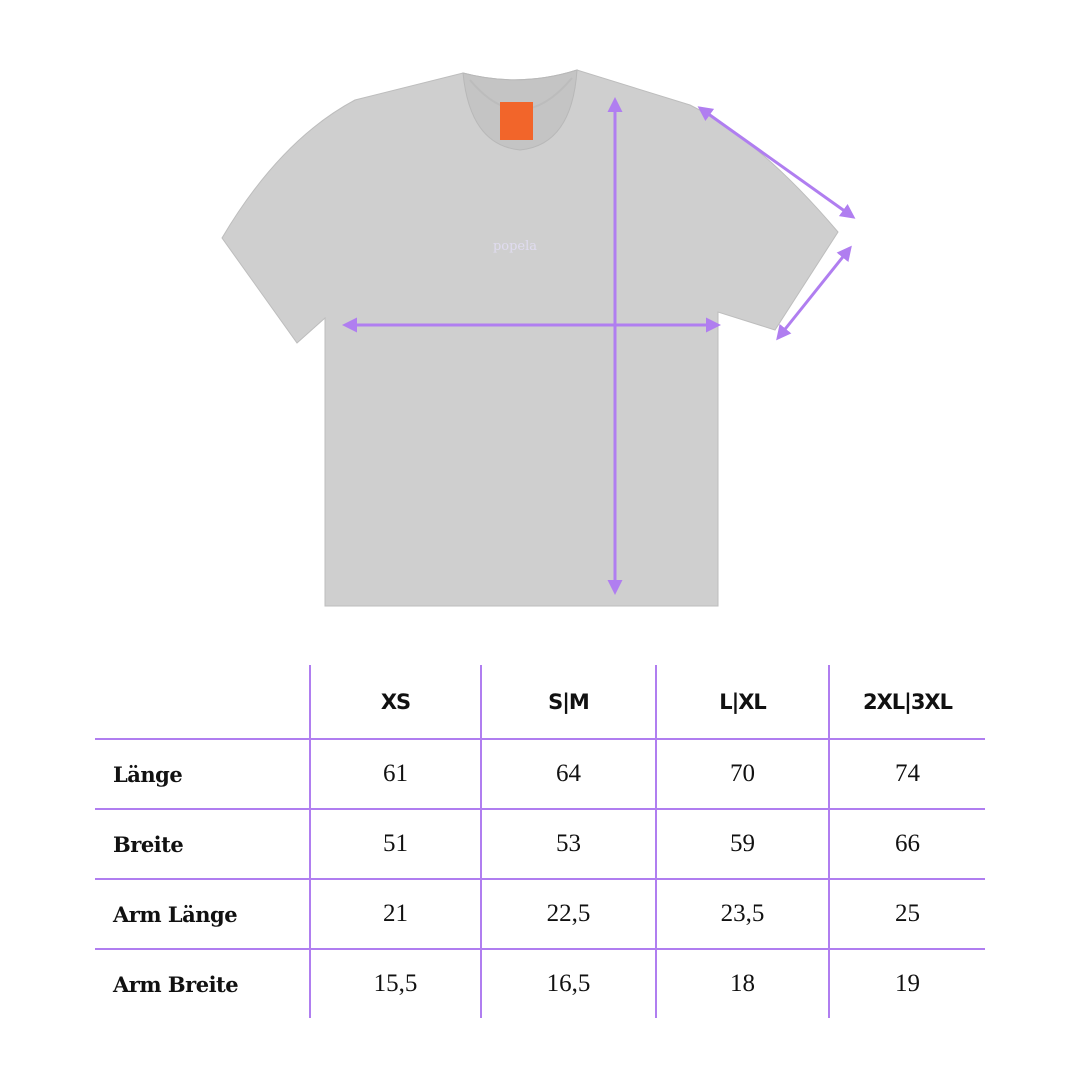 This screenshot has height=1080, width=1080. I want to click on table-cell: 53, so click(568, 843).